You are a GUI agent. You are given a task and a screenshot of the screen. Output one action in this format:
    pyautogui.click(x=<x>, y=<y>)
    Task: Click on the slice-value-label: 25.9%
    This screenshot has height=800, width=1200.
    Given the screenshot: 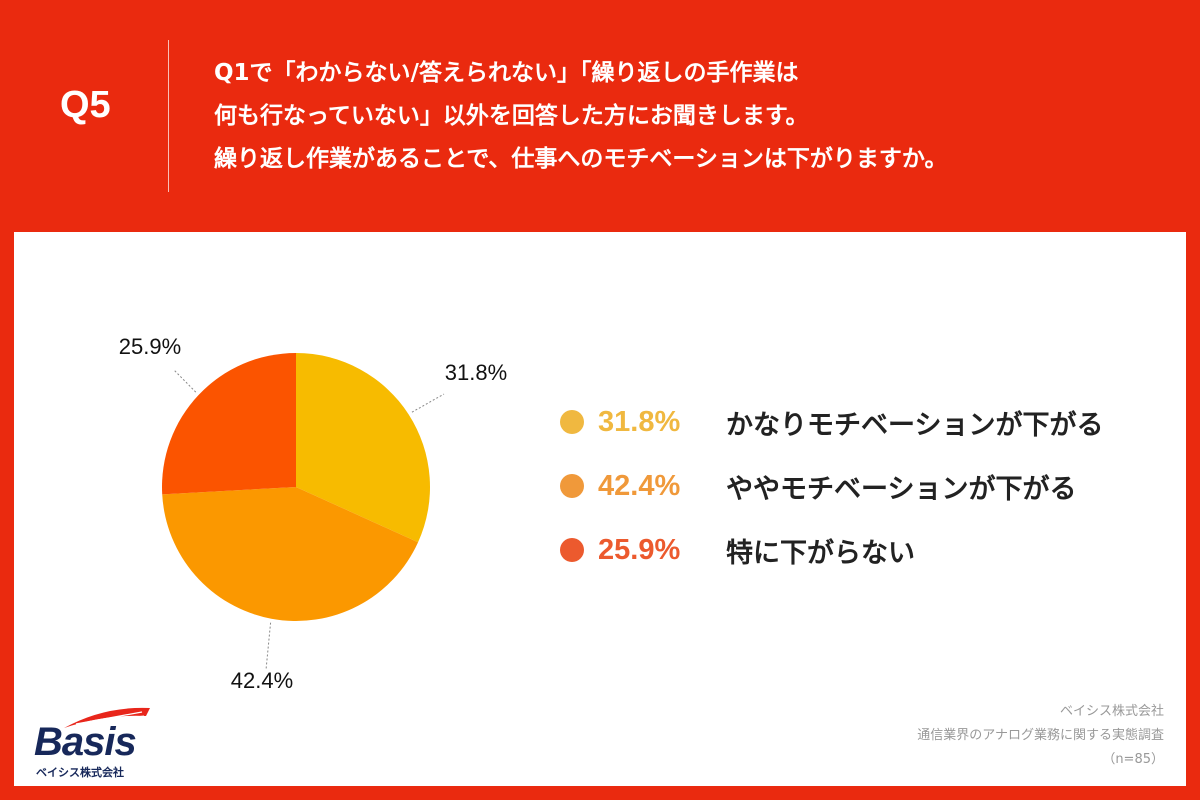 What is the action you would take?
    pyautogui.click(x=150, y=346)
    